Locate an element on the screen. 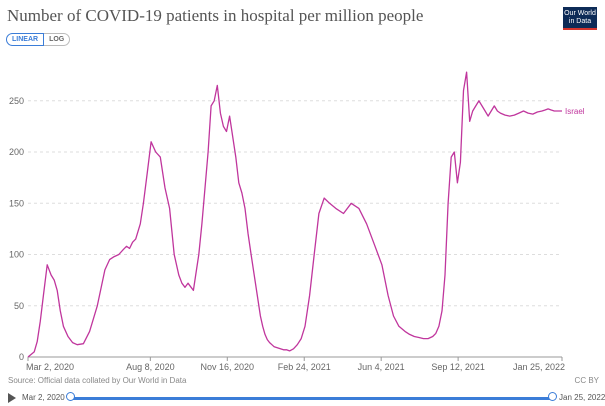 Image resolution: width=605 pixels, height=406 pixels. linear-scale-button: LINEAR is located at coordinates (25, 39).